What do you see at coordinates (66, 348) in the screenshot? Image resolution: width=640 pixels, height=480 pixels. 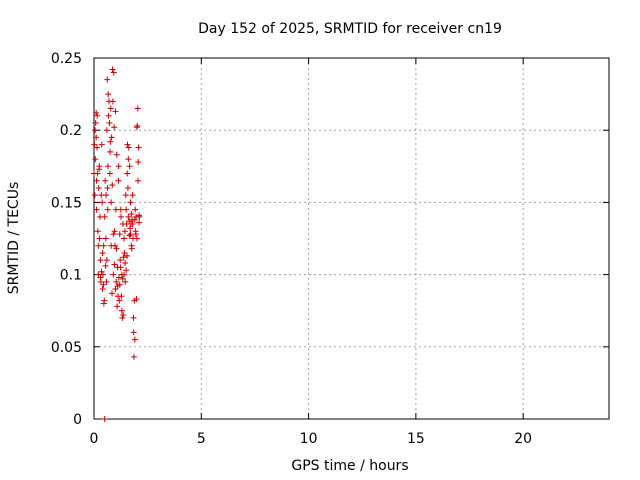 I see `y-tick-label: 0.05` at bounding box center [66, 348].